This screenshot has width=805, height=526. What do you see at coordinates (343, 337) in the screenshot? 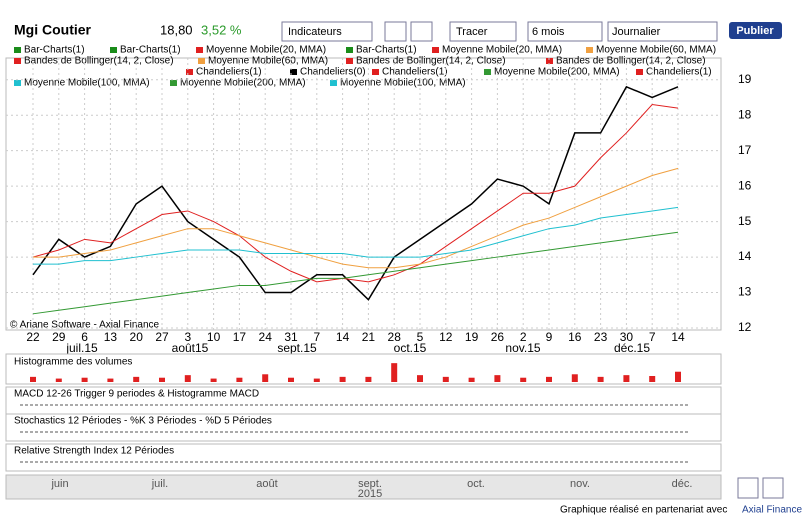
I see `x-tick-label: 14` at bounding box center [343, 337].